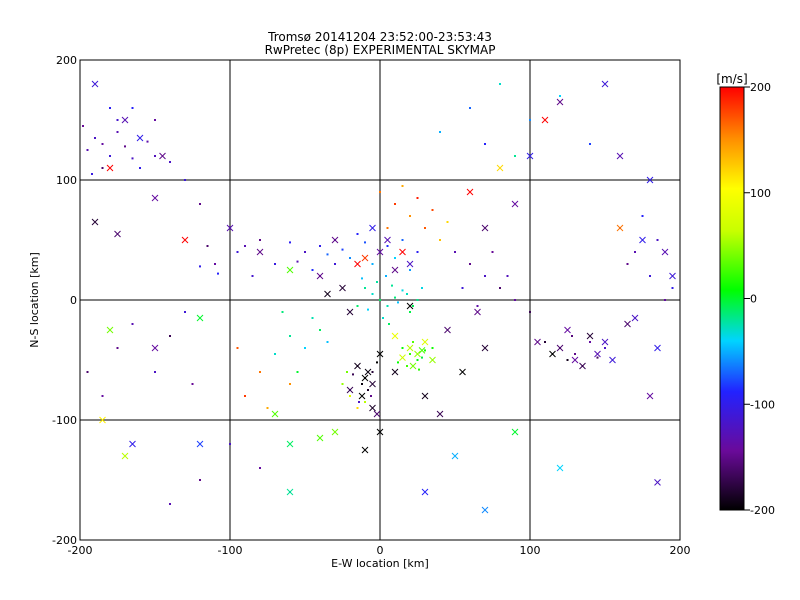  What do you see at coordinates (66, 180) in the screenshot?
I see `y-tick-label: 100` at bounding box center [66, 180].